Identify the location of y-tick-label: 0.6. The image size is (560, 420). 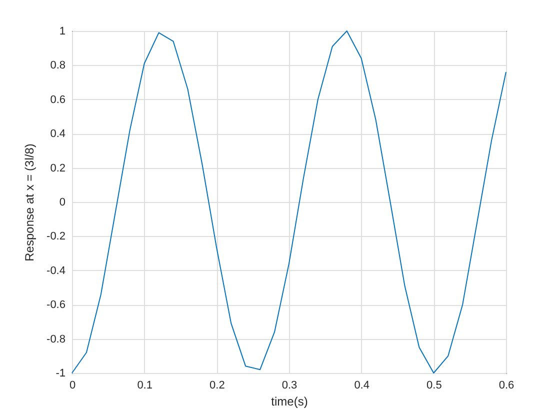
(58, 100).